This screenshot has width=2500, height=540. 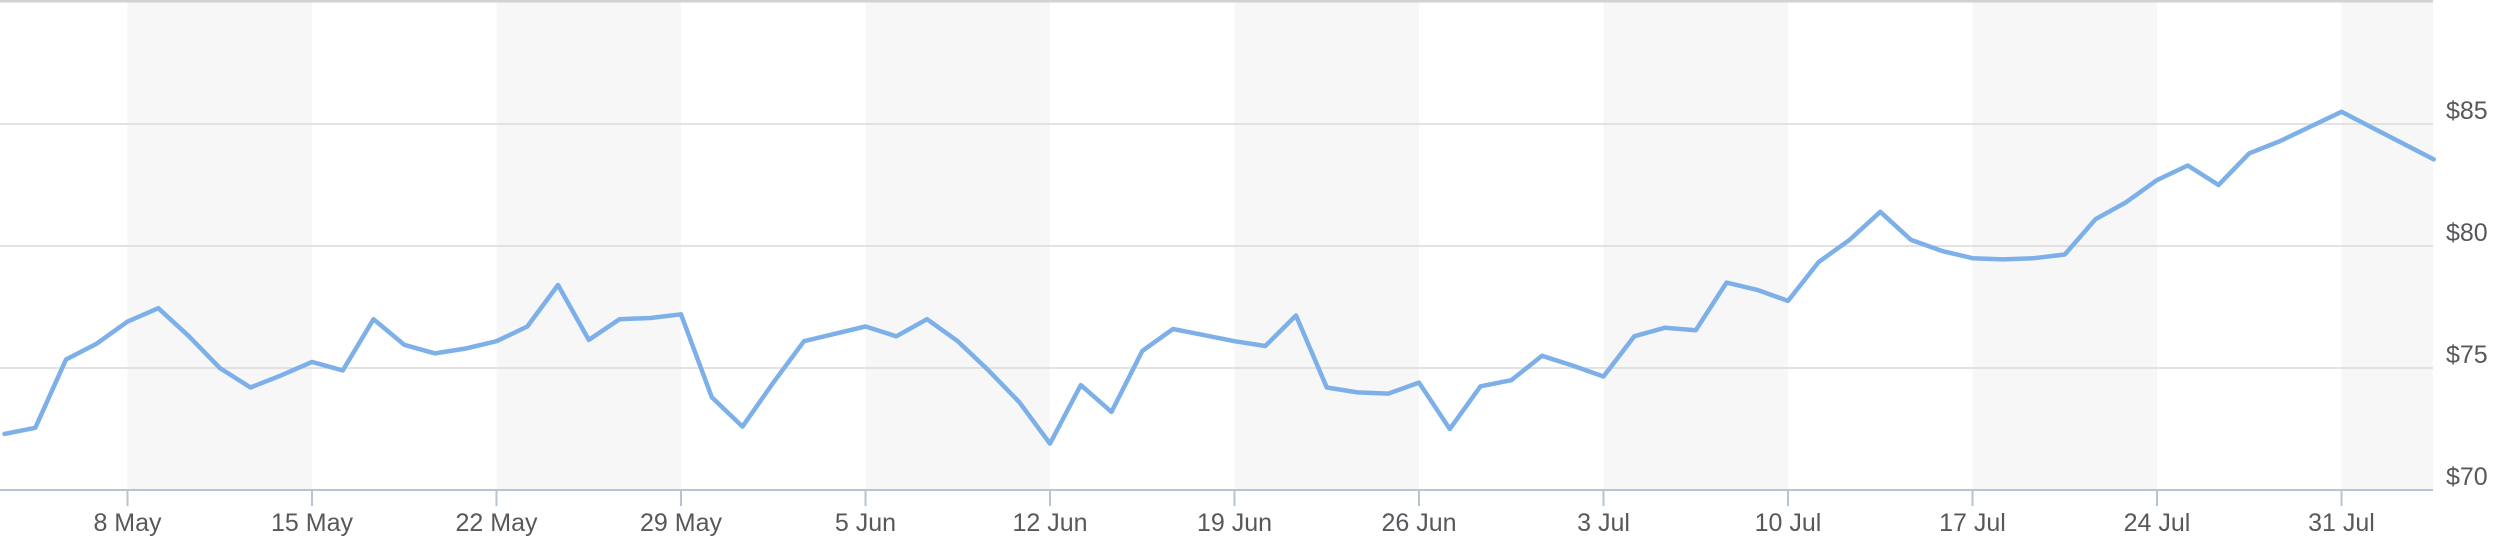 I want to click on x-axis-label: 19 Jun, so click(x=1234, y=523).